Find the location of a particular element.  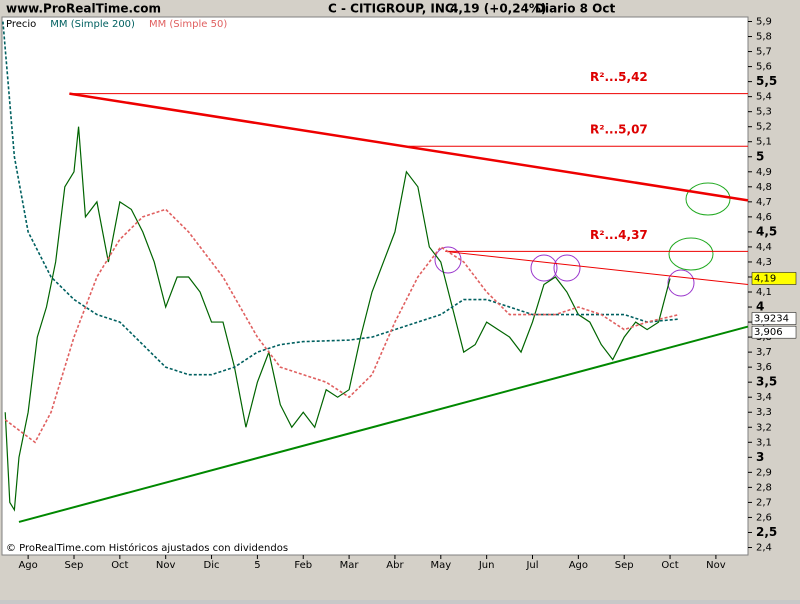

y-tick-label: 3,5 is located at coordinates (766, 382).